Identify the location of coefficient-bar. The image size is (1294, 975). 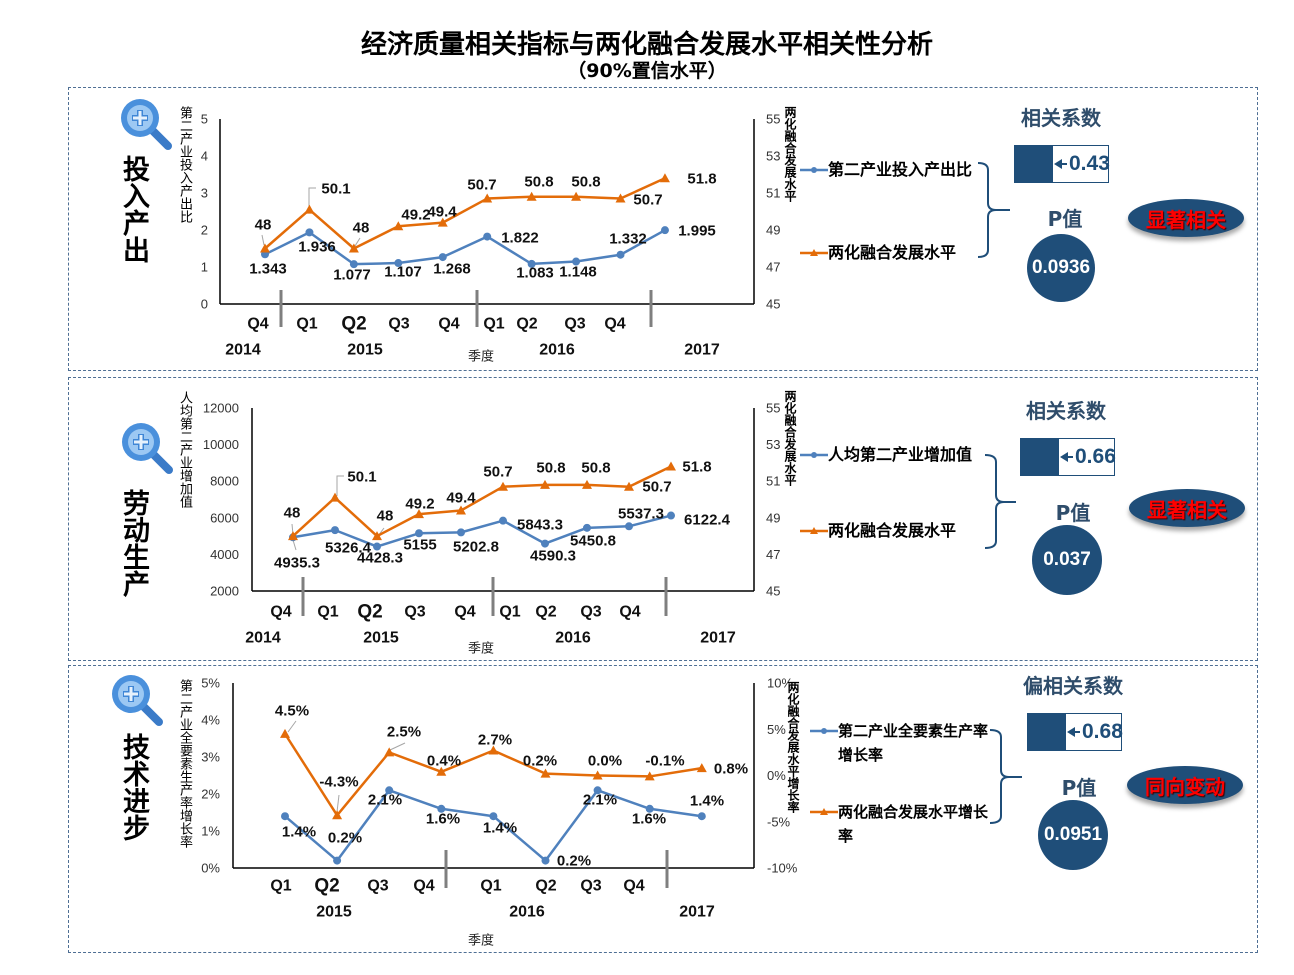
(1040, 457).